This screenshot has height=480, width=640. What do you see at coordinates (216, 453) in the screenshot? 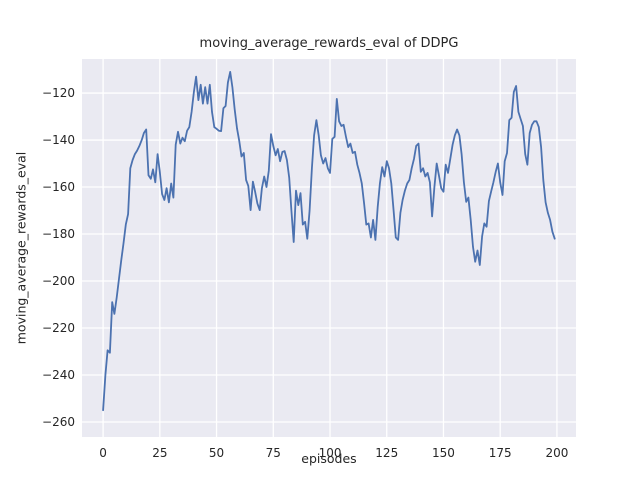
I see `x-tick-label: 50` at bounding box center [216, 453].